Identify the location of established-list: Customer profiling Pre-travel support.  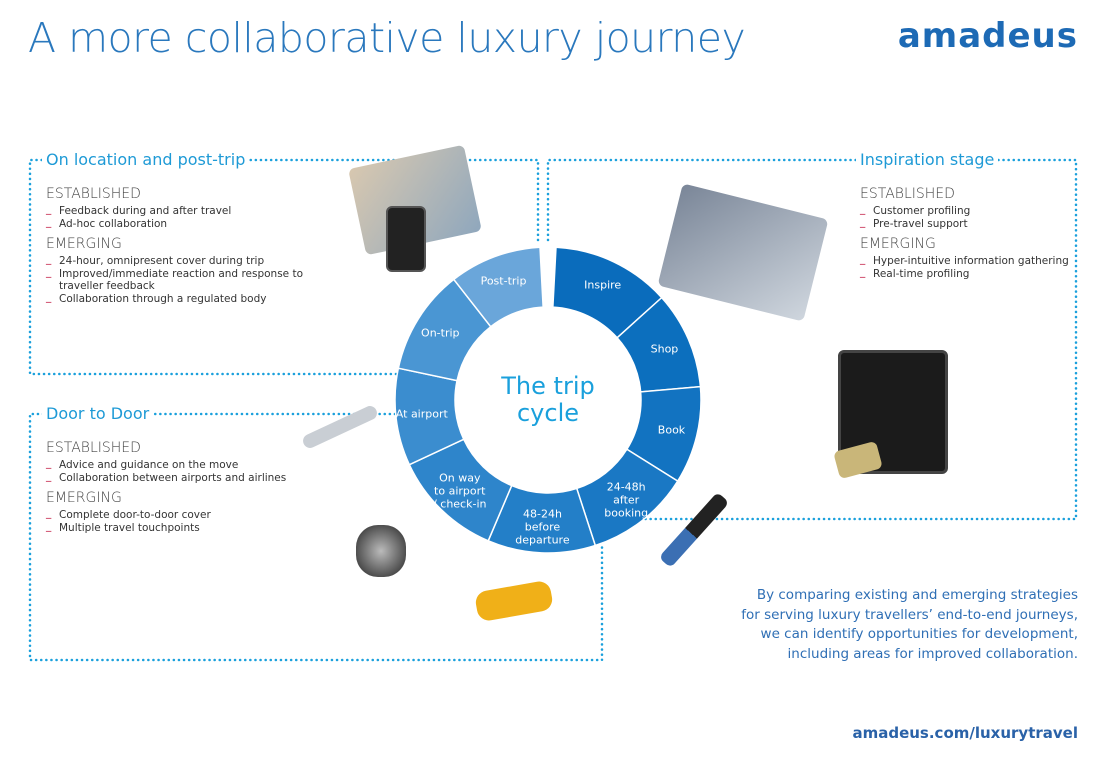
(965, 217).